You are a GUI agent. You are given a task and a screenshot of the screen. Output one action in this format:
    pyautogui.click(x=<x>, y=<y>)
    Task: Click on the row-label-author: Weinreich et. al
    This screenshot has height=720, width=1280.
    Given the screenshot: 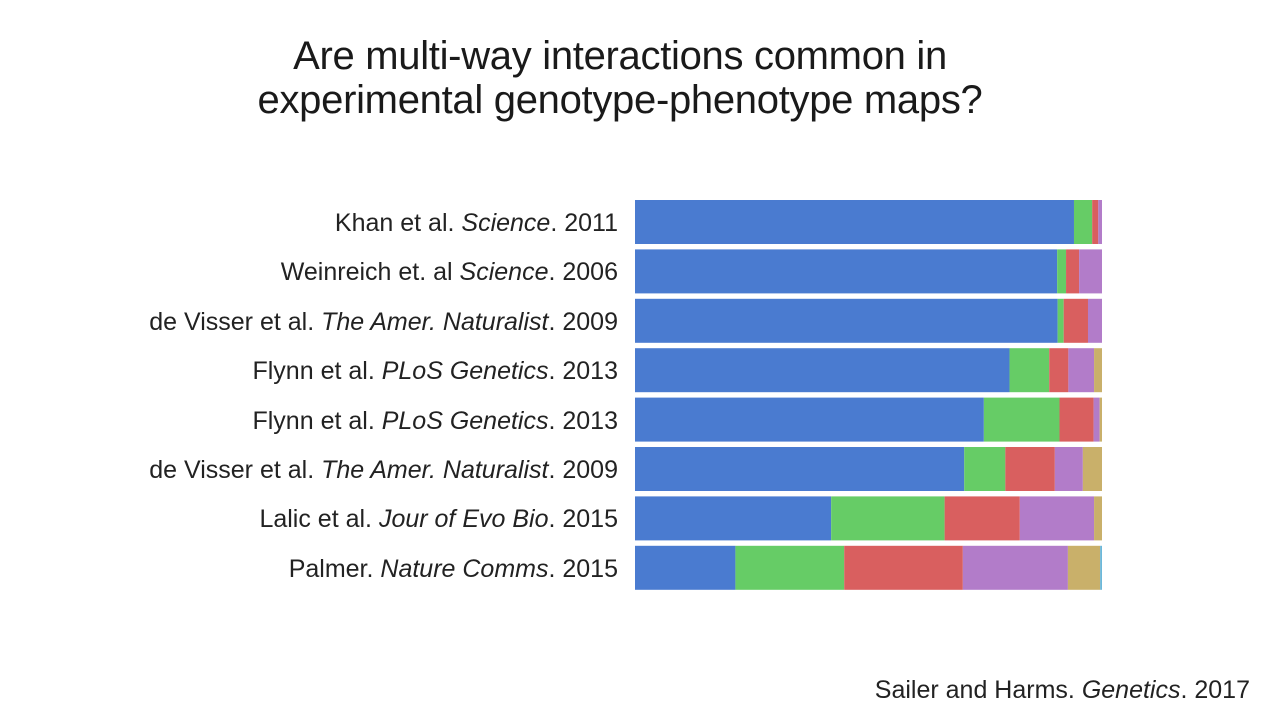 What is the action you would take?
    pyautogui.click(x=370, y=272)
    